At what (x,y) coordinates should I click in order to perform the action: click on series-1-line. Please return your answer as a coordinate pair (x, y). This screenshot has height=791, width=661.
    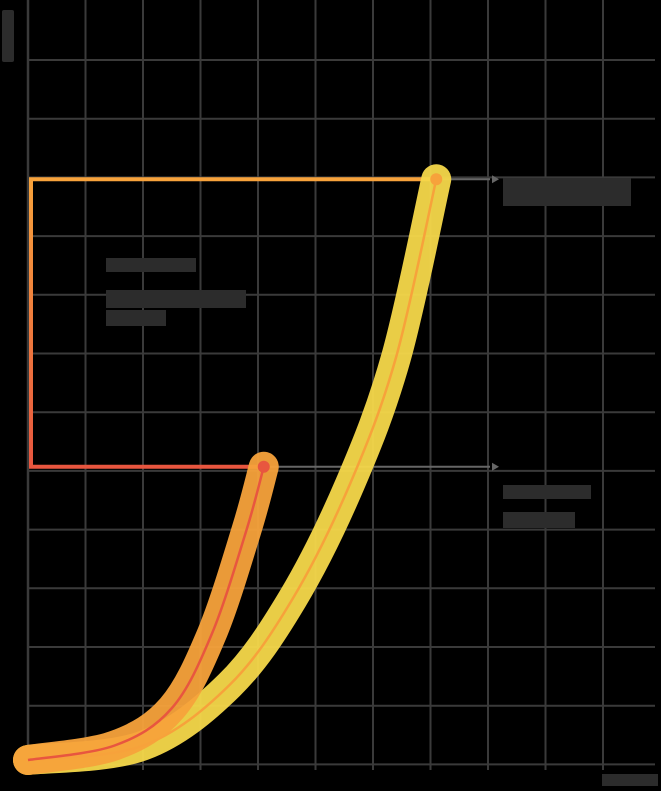
    Looking at the image, I should click on (146, 614).